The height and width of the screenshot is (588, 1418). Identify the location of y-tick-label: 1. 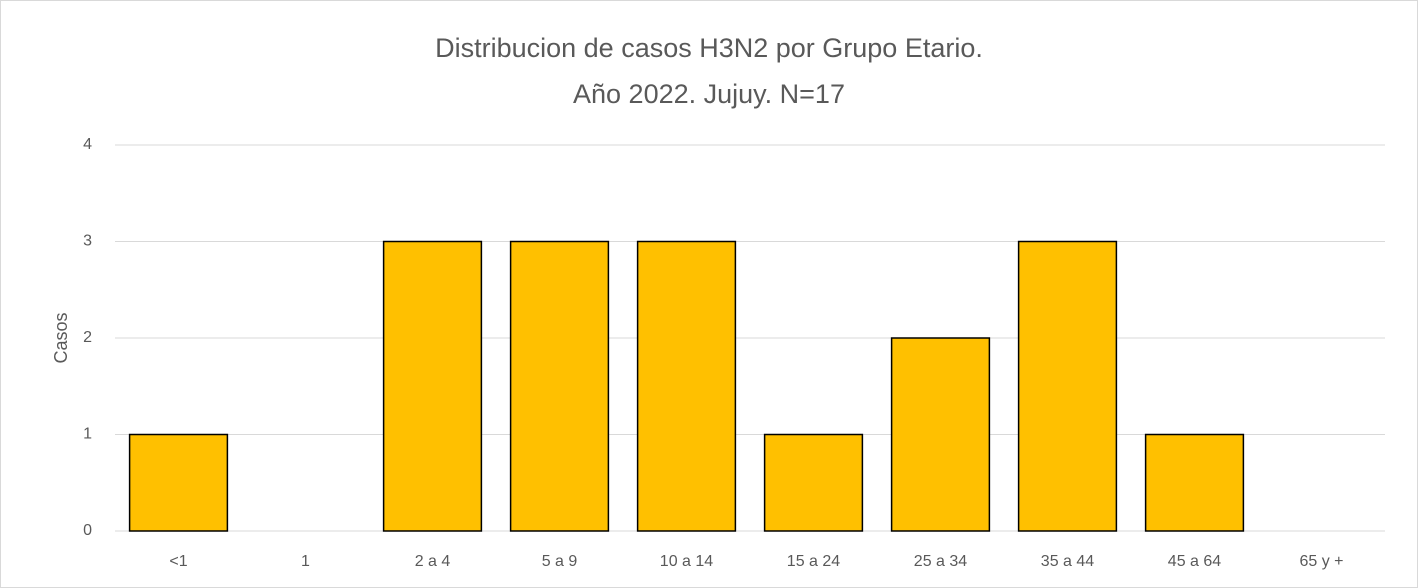
(87, 434).